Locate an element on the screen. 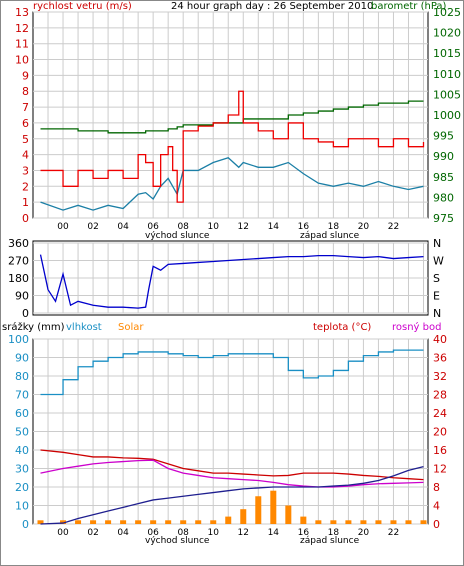 Image resolution: width=464 pixels, height=566 pixels. p1-left-tick-label: 9 is located at coordinates (25, 75).